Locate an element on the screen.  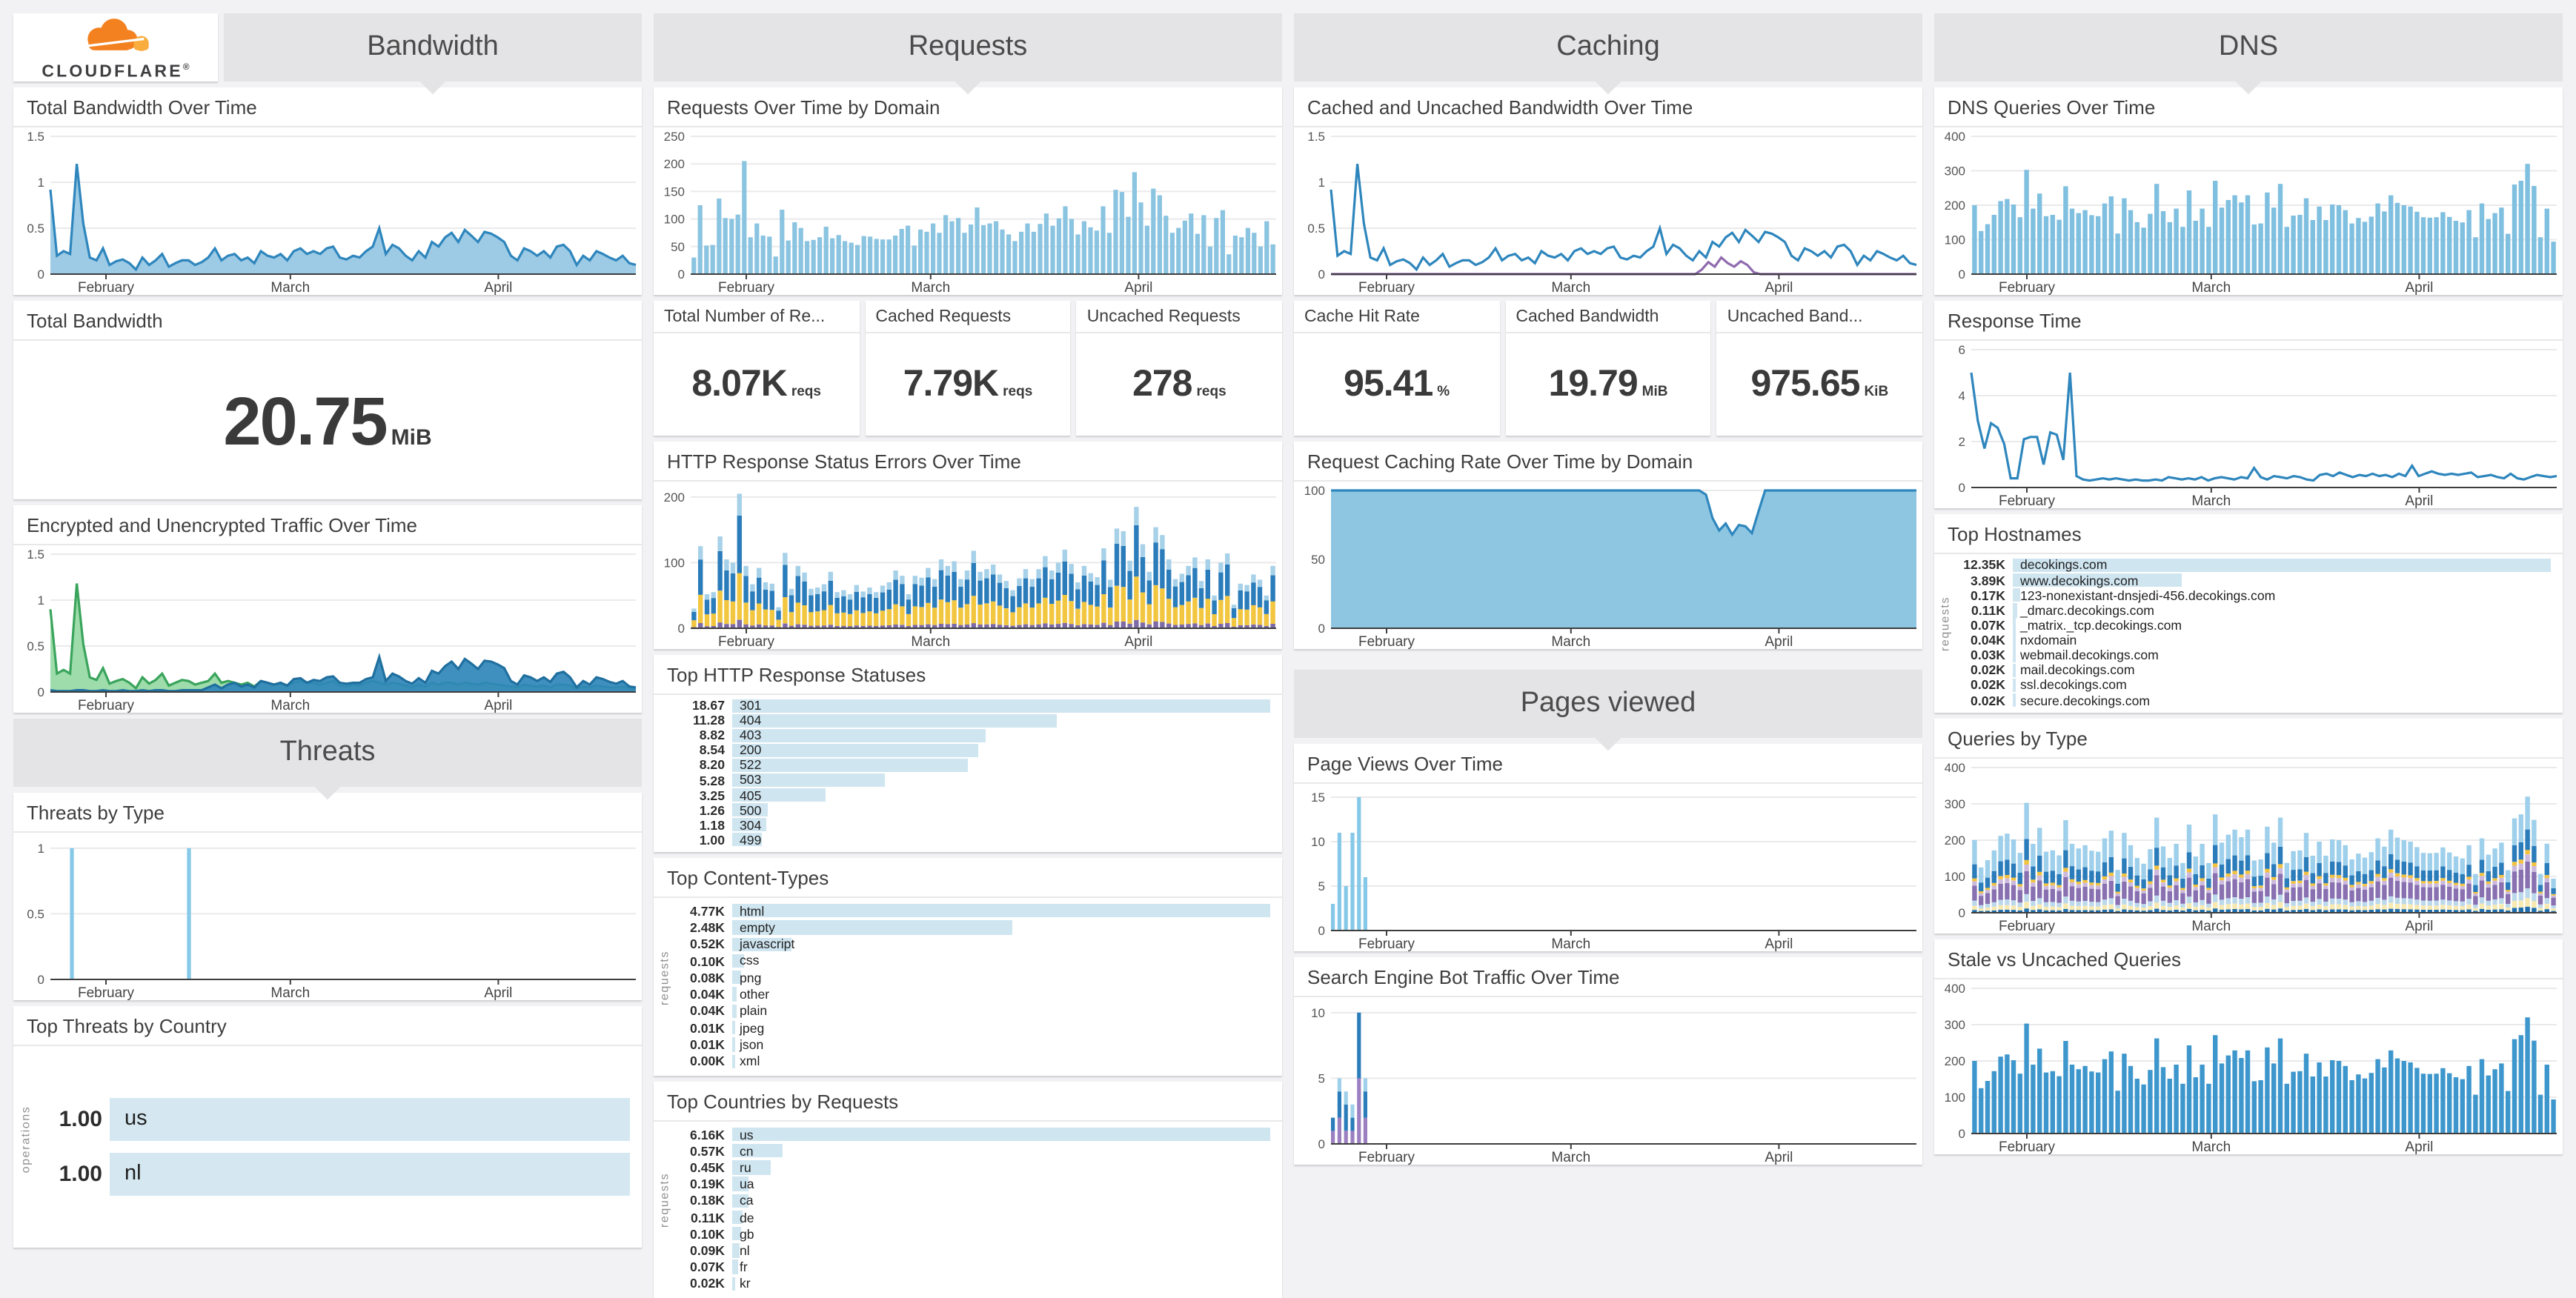
threats-by-type-chart: 0 0.5 1 February March April is located at coordinates (327, 917).